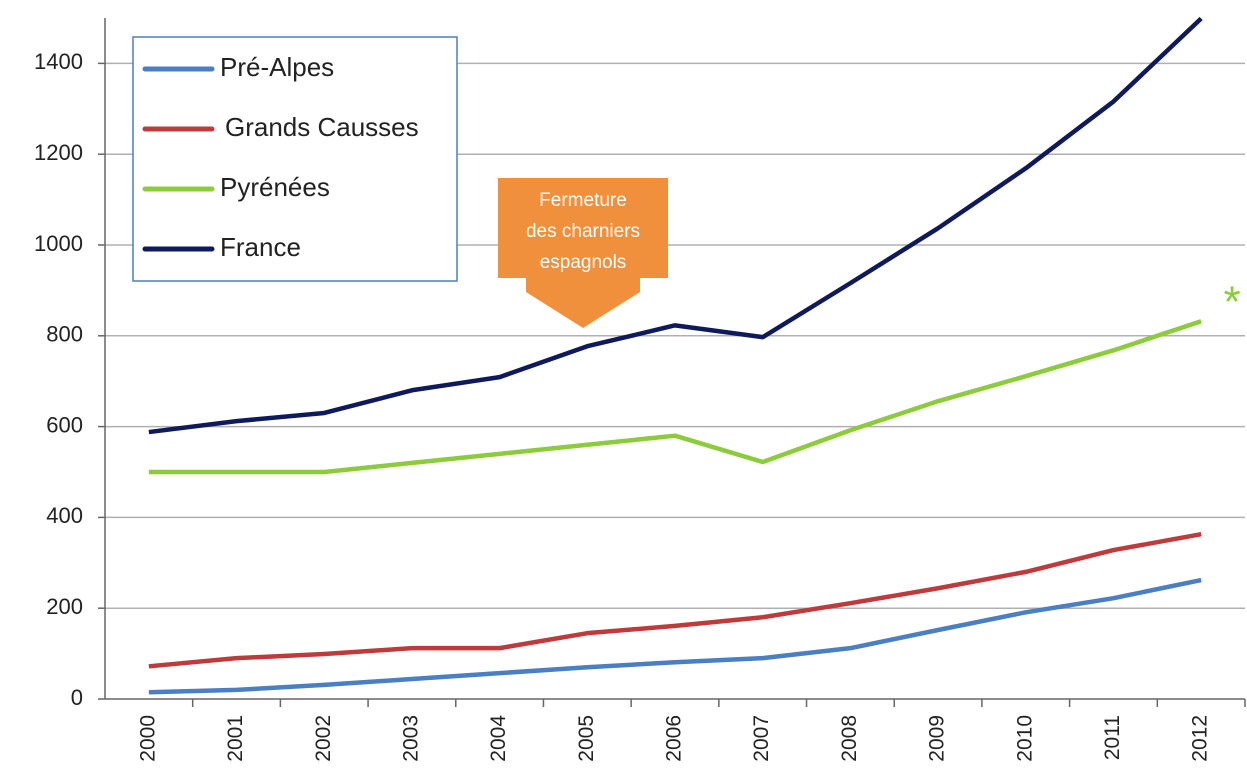 This screenshot has height=783, width=1247. I want to click on x-tick-label: 2010, so click(1024, 738).